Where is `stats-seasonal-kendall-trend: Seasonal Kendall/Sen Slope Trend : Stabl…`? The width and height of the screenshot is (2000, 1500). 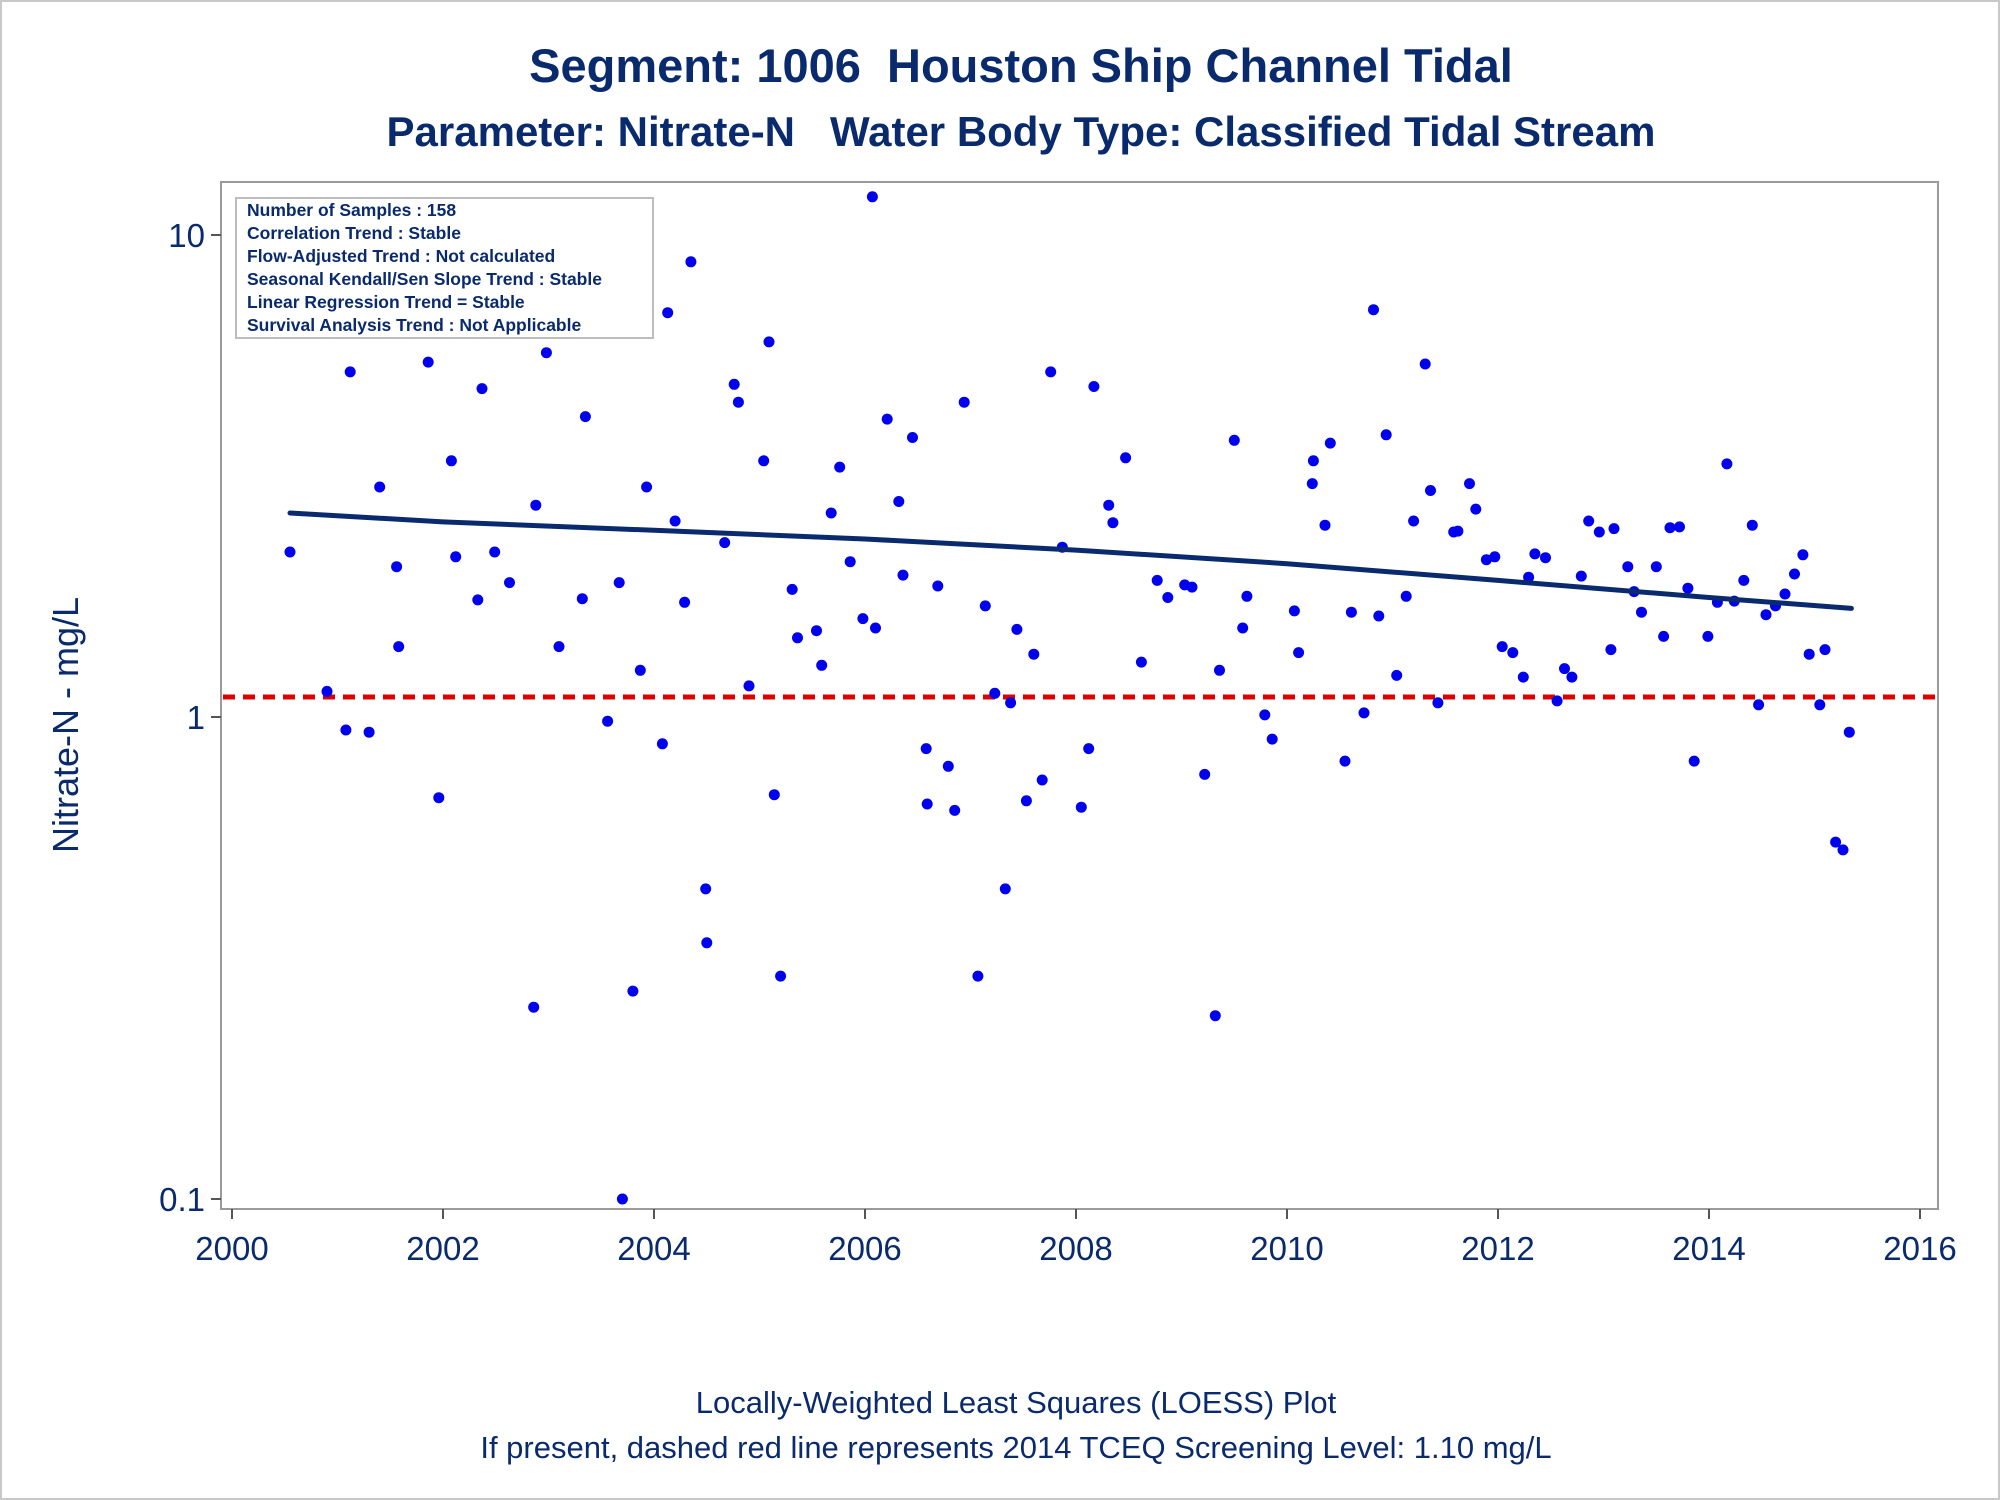
stats-seasonal-kendall-trend: Seasonal Kendall/Sen Slope Trend : Stabl… is located at coordinates (424, 279).